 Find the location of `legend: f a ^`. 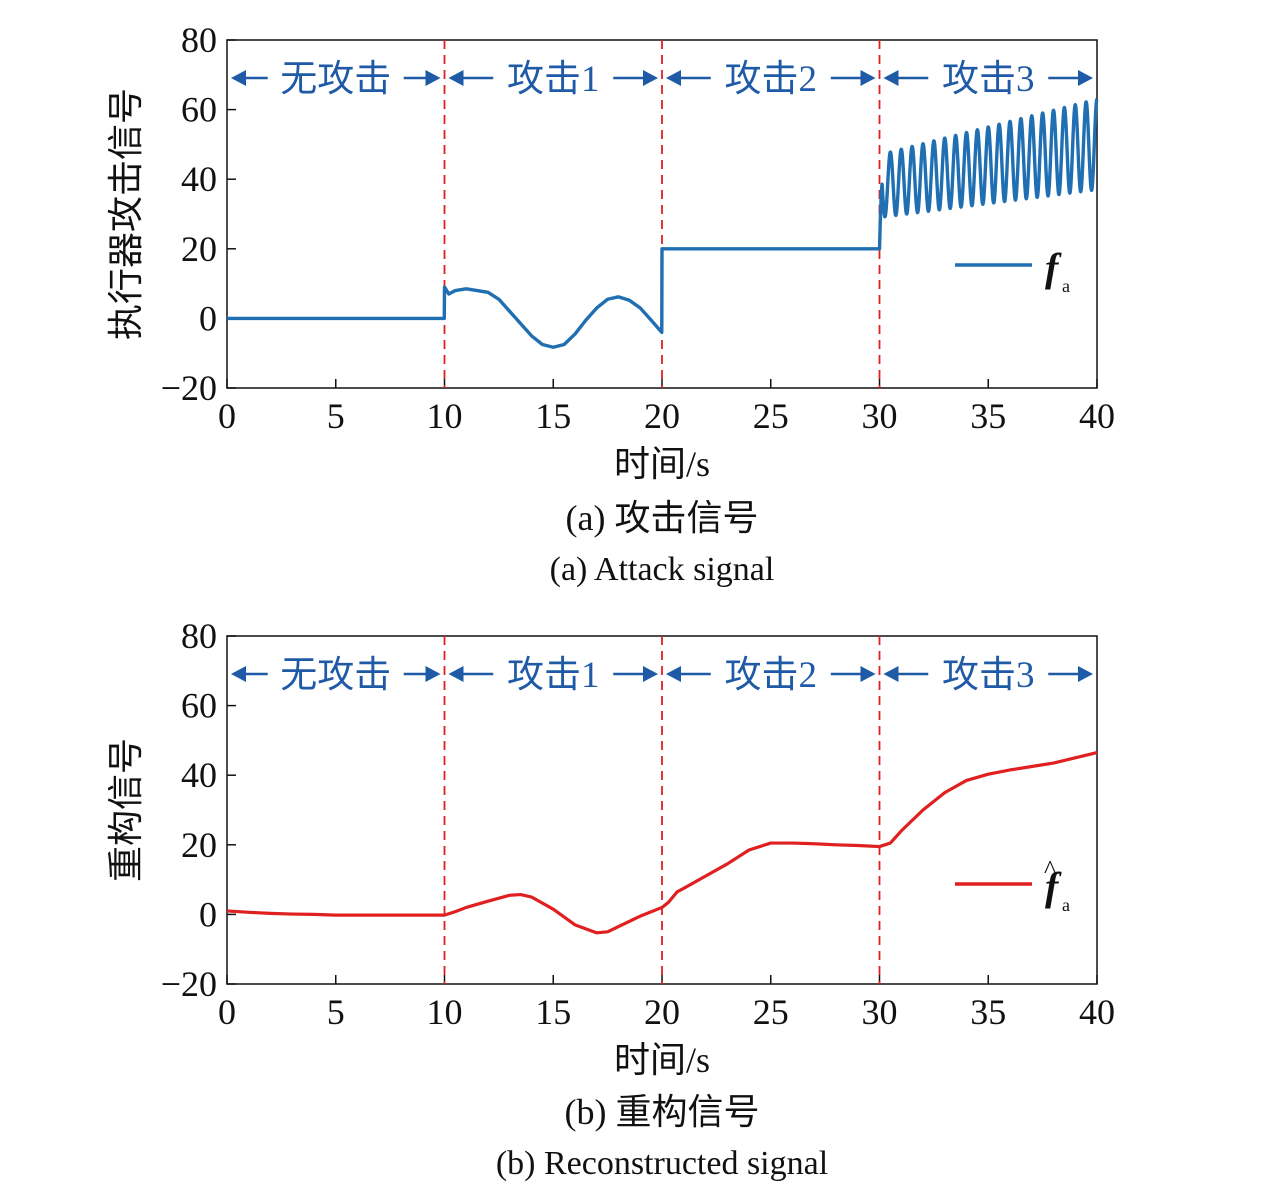

legend: f a ^ is located at coordinates (1012, 885).